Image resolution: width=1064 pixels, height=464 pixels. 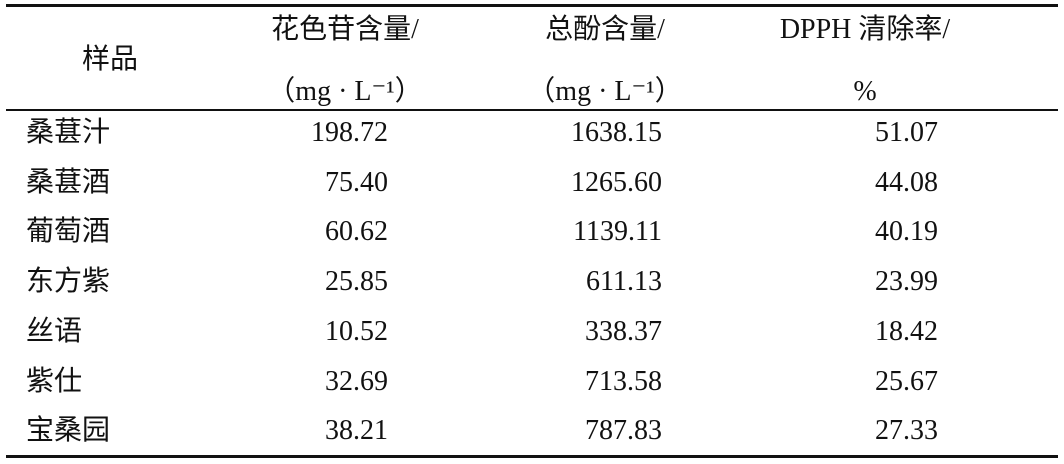 What do you see at coordinates (54, 381) in the screenshot?
I see `sample-name: 紫仕` at bounding box center [54, 381].